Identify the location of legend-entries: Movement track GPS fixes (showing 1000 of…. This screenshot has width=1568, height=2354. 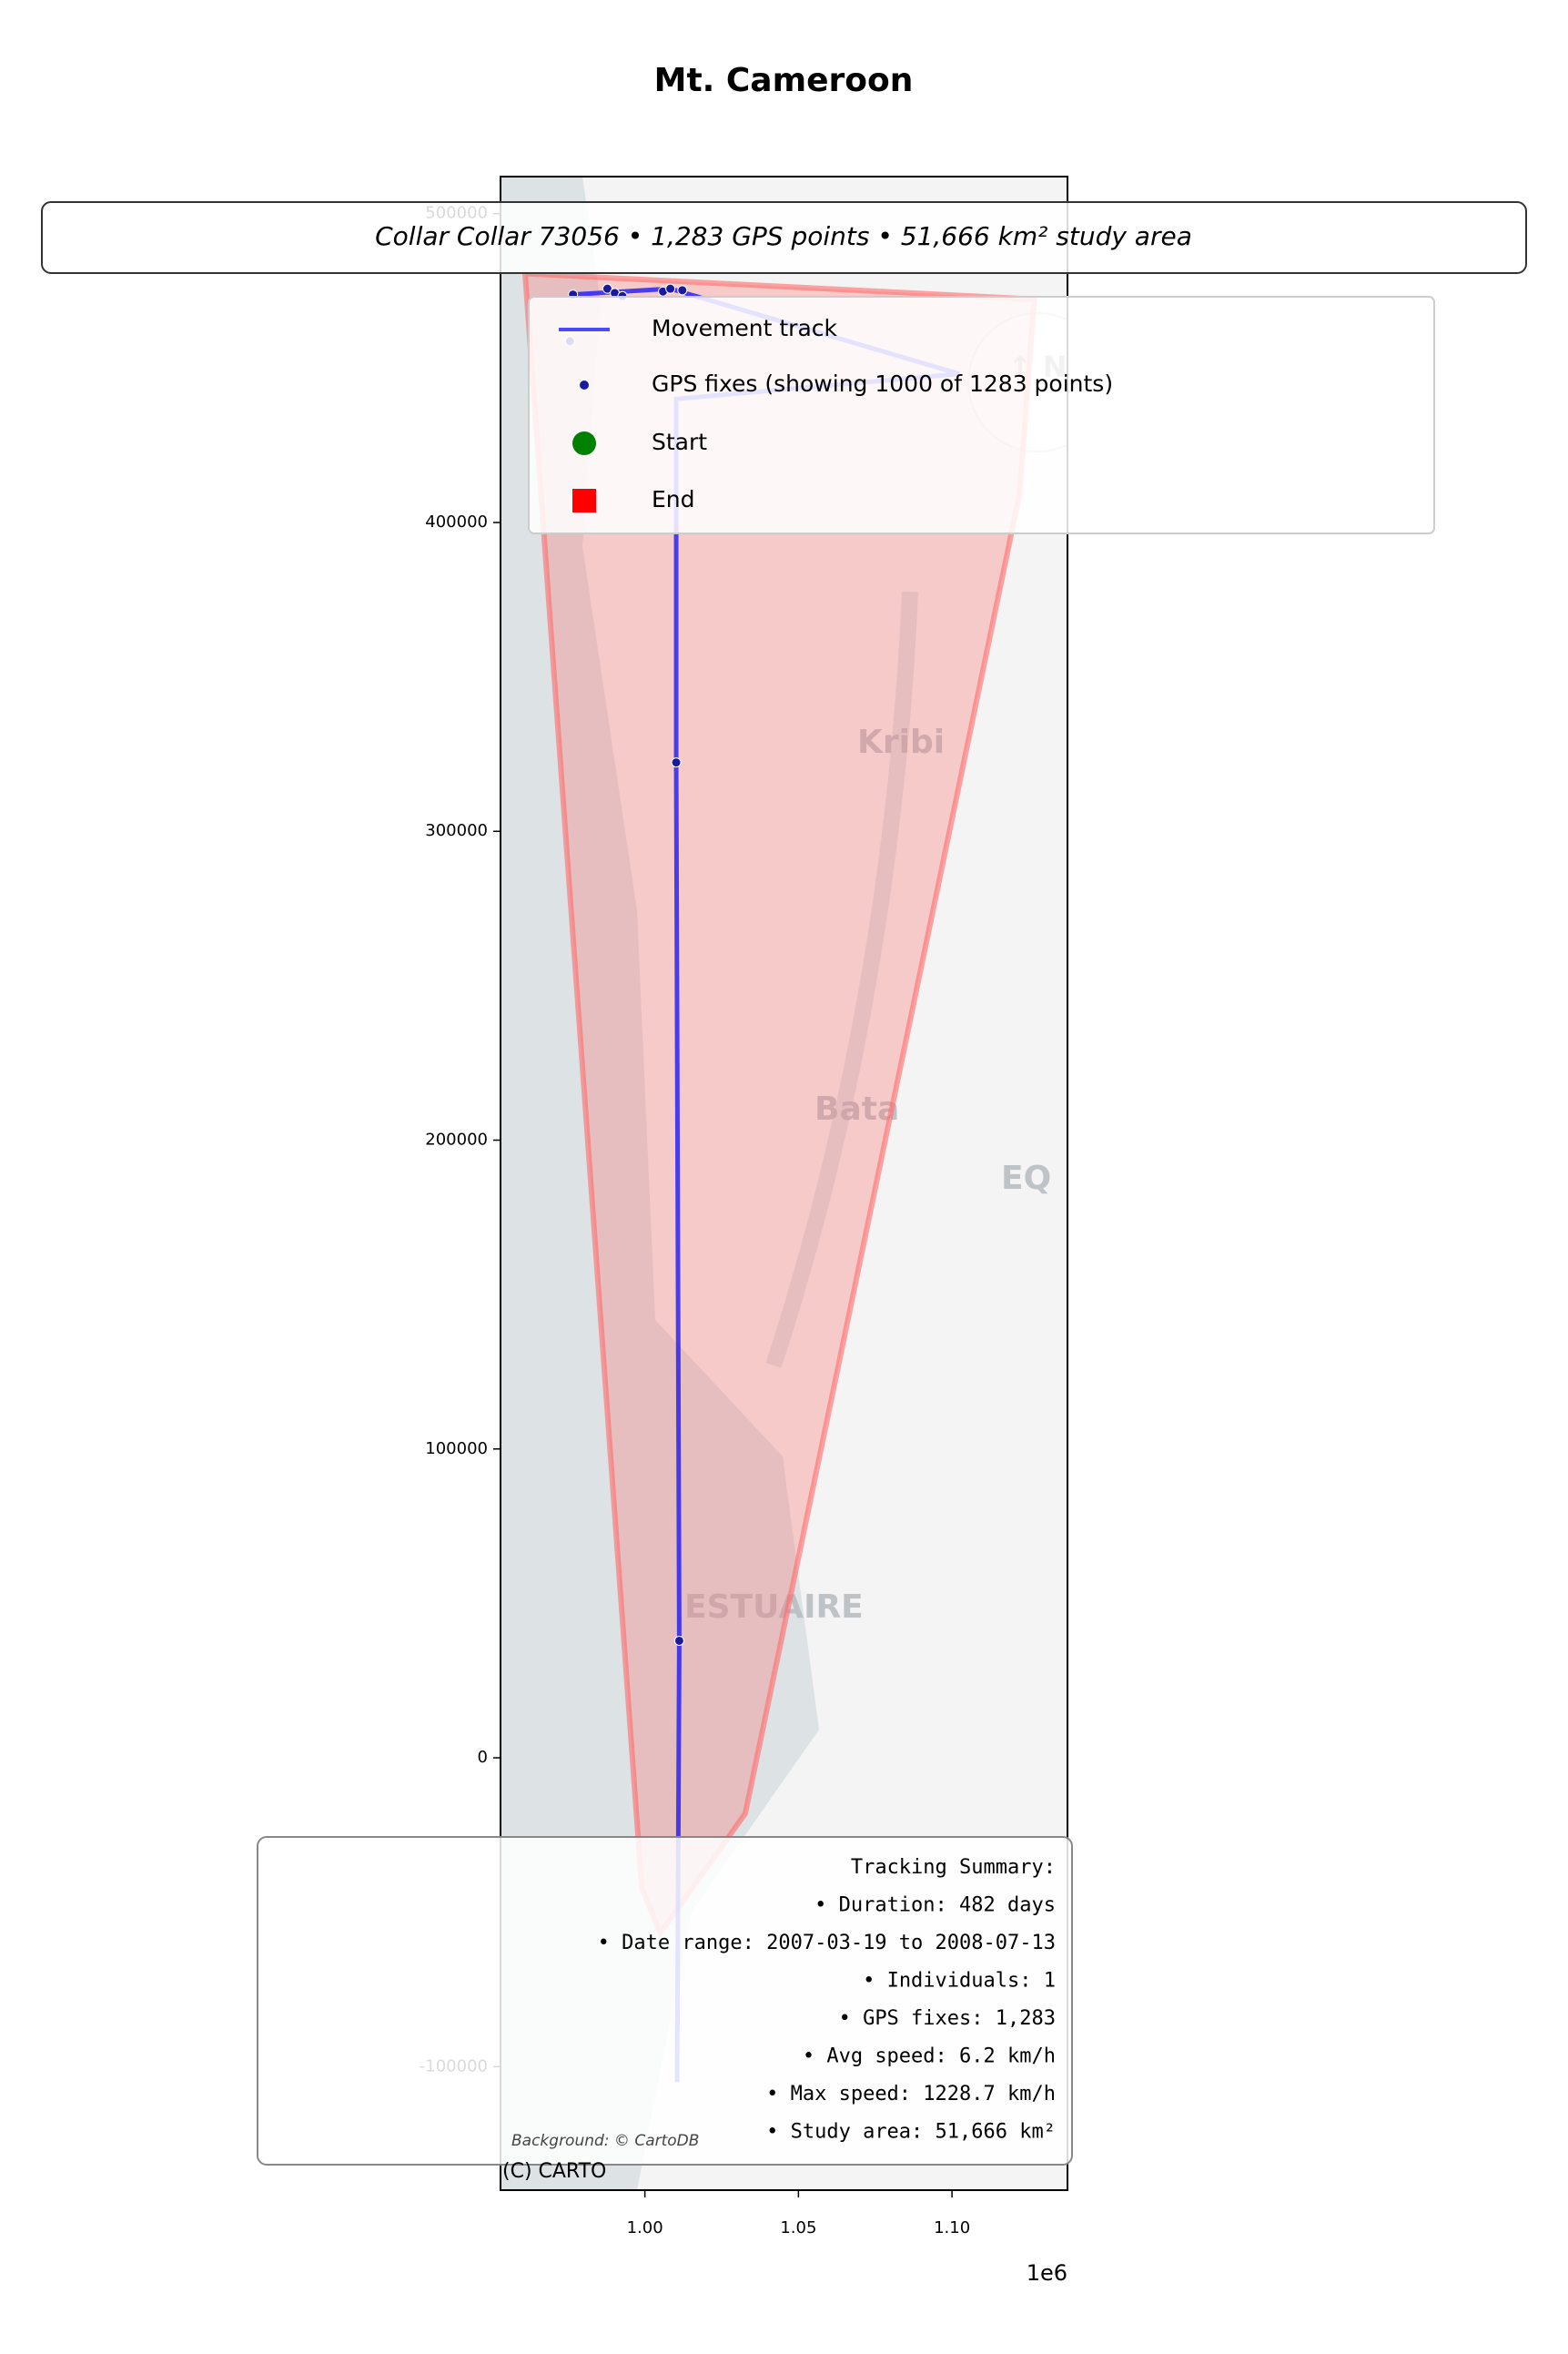
(836, 413).